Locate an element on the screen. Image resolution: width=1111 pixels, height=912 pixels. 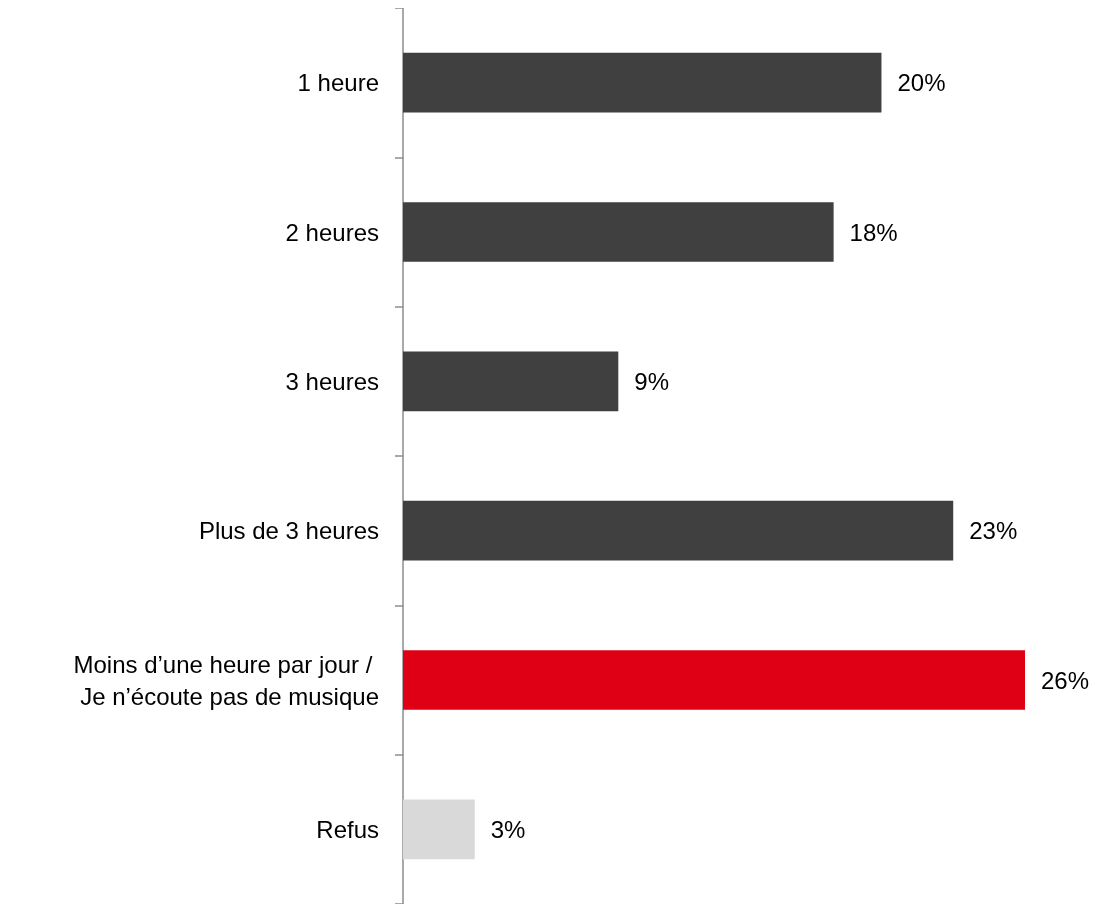
y-tick-label: 2 heures is located at coordinates (332, 232).